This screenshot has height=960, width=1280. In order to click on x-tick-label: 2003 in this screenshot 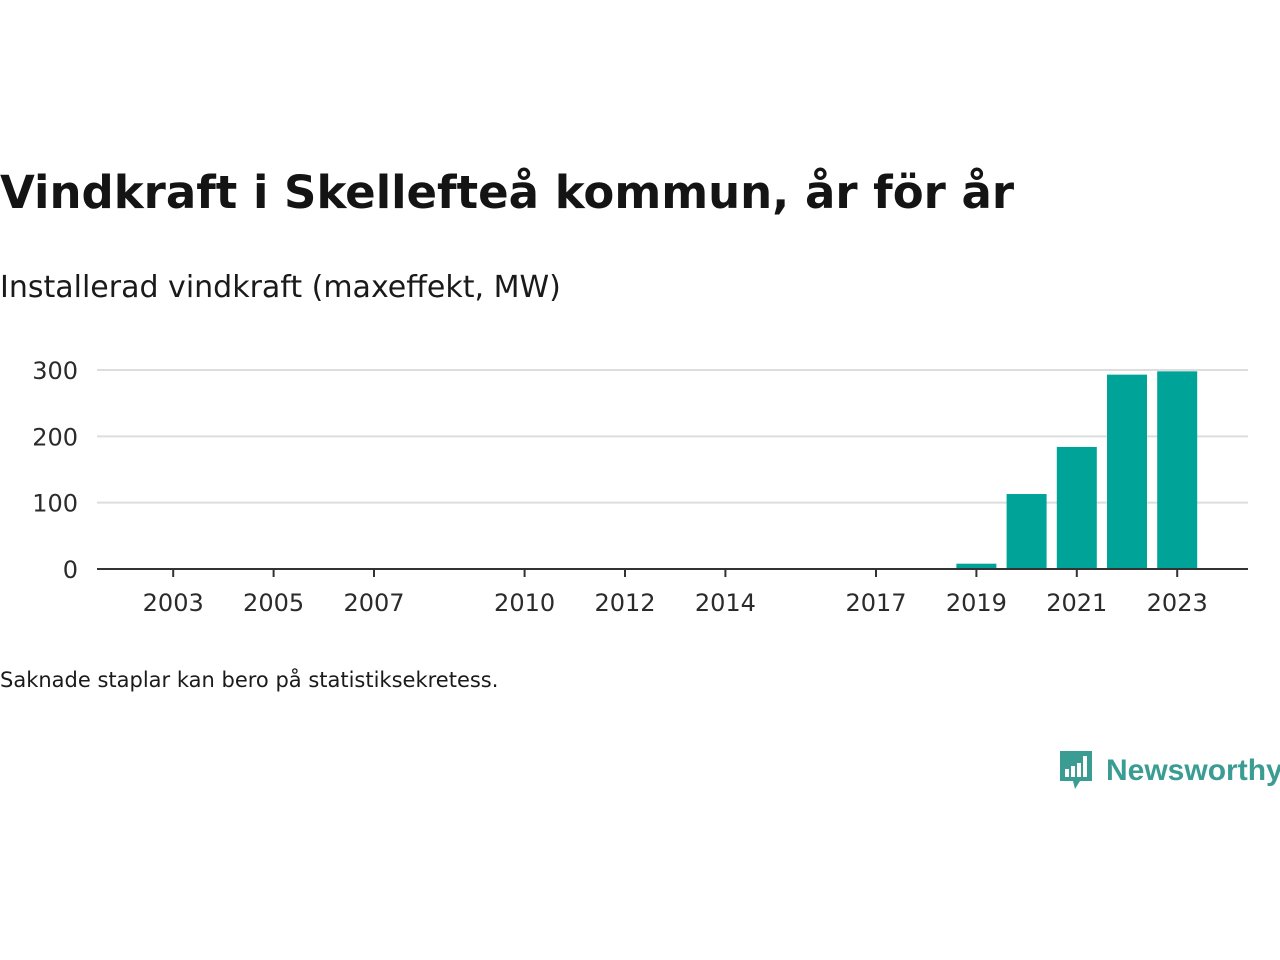, I will do `click(173, 603)`.